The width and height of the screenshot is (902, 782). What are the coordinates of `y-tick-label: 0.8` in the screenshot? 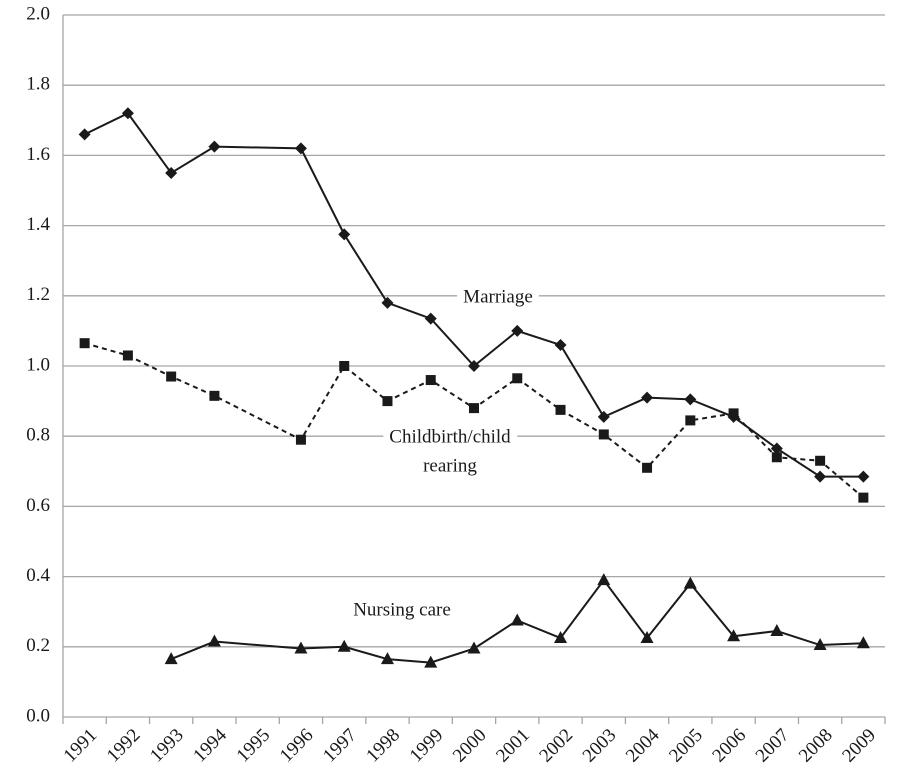 It's located at (38, 435).